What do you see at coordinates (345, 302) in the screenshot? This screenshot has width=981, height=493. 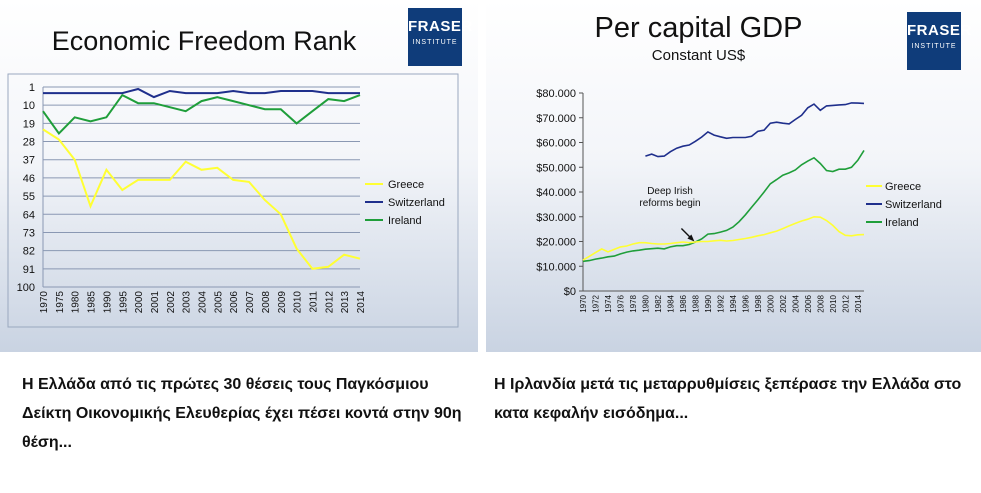 I see `x-tick-label: 2013` at bounding box center [345, 302].